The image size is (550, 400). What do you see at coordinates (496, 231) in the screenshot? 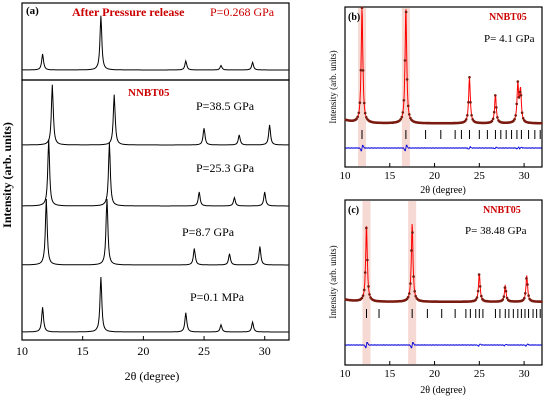
I see `panel-c-pressure: P= 38.48 GPa` at bounding box center [496, 231].